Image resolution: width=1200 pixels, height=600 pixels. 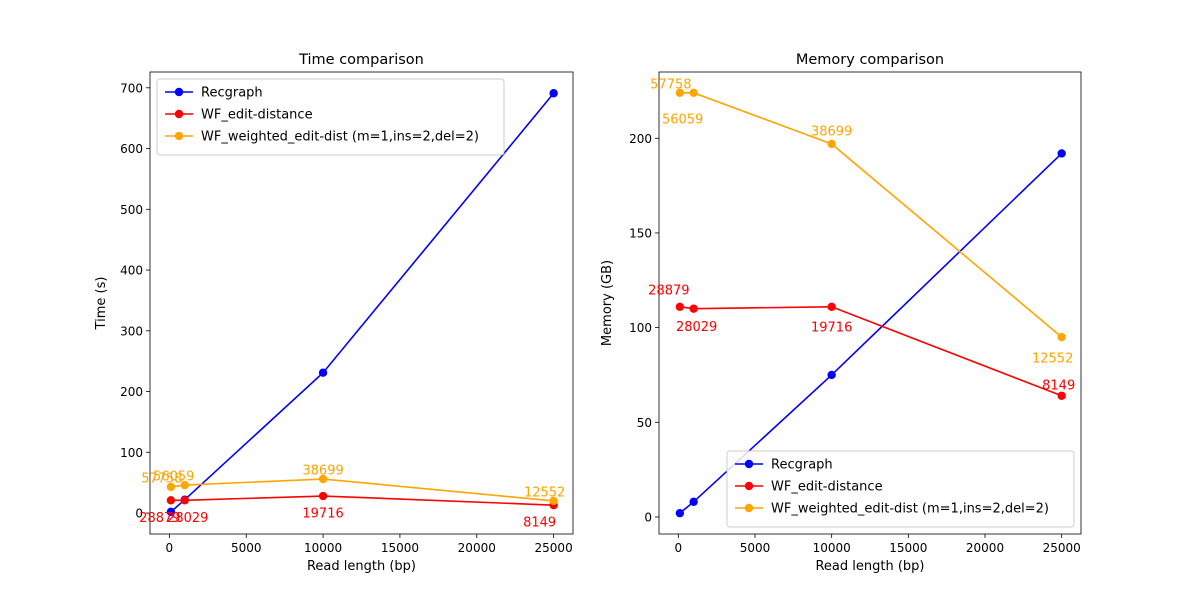 What do you see at coordinates (361, 60) in the screenshot?
I see `chart-title: Time comparison` at bounding box center [361, 60].